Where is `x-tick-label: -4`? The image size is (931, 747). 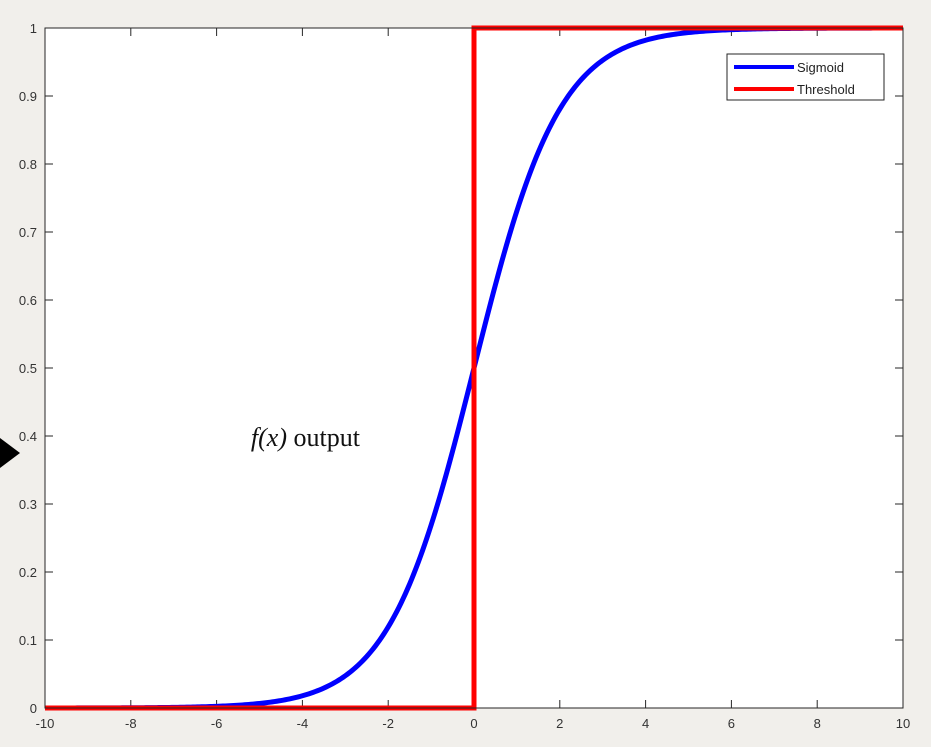
x-tick-label: -4 is located at coordinates (303, 723).